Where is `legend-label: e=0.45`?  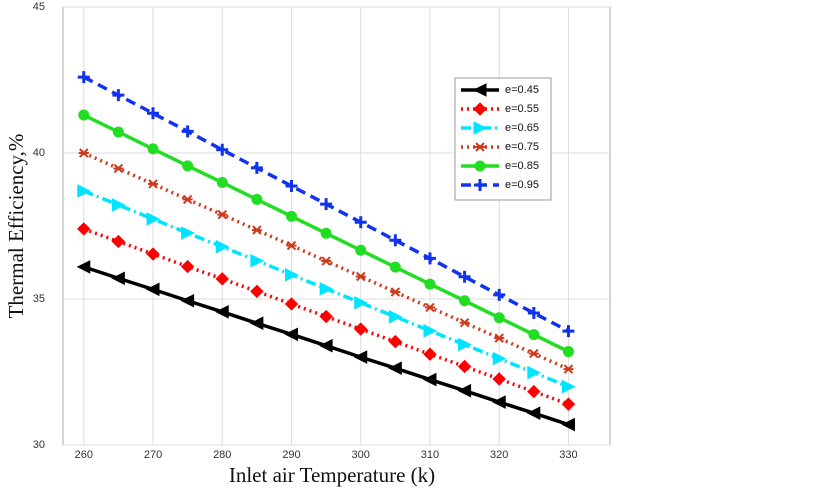
legend-label: e=0.45 is located at coordinates (522, 90).